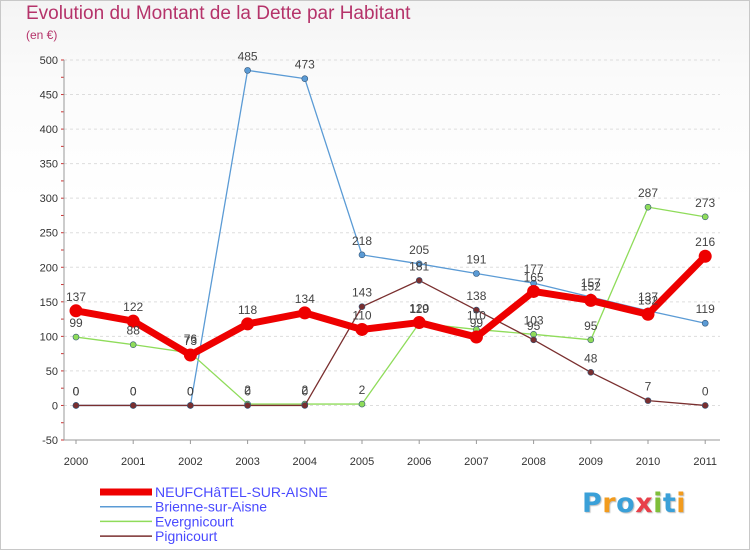 This screenshot has width=750, height=550. What do you see at coordinates (49, 96) in the screenshot?
I see `y-tick-label: 450` at bounding box center [49, 96].